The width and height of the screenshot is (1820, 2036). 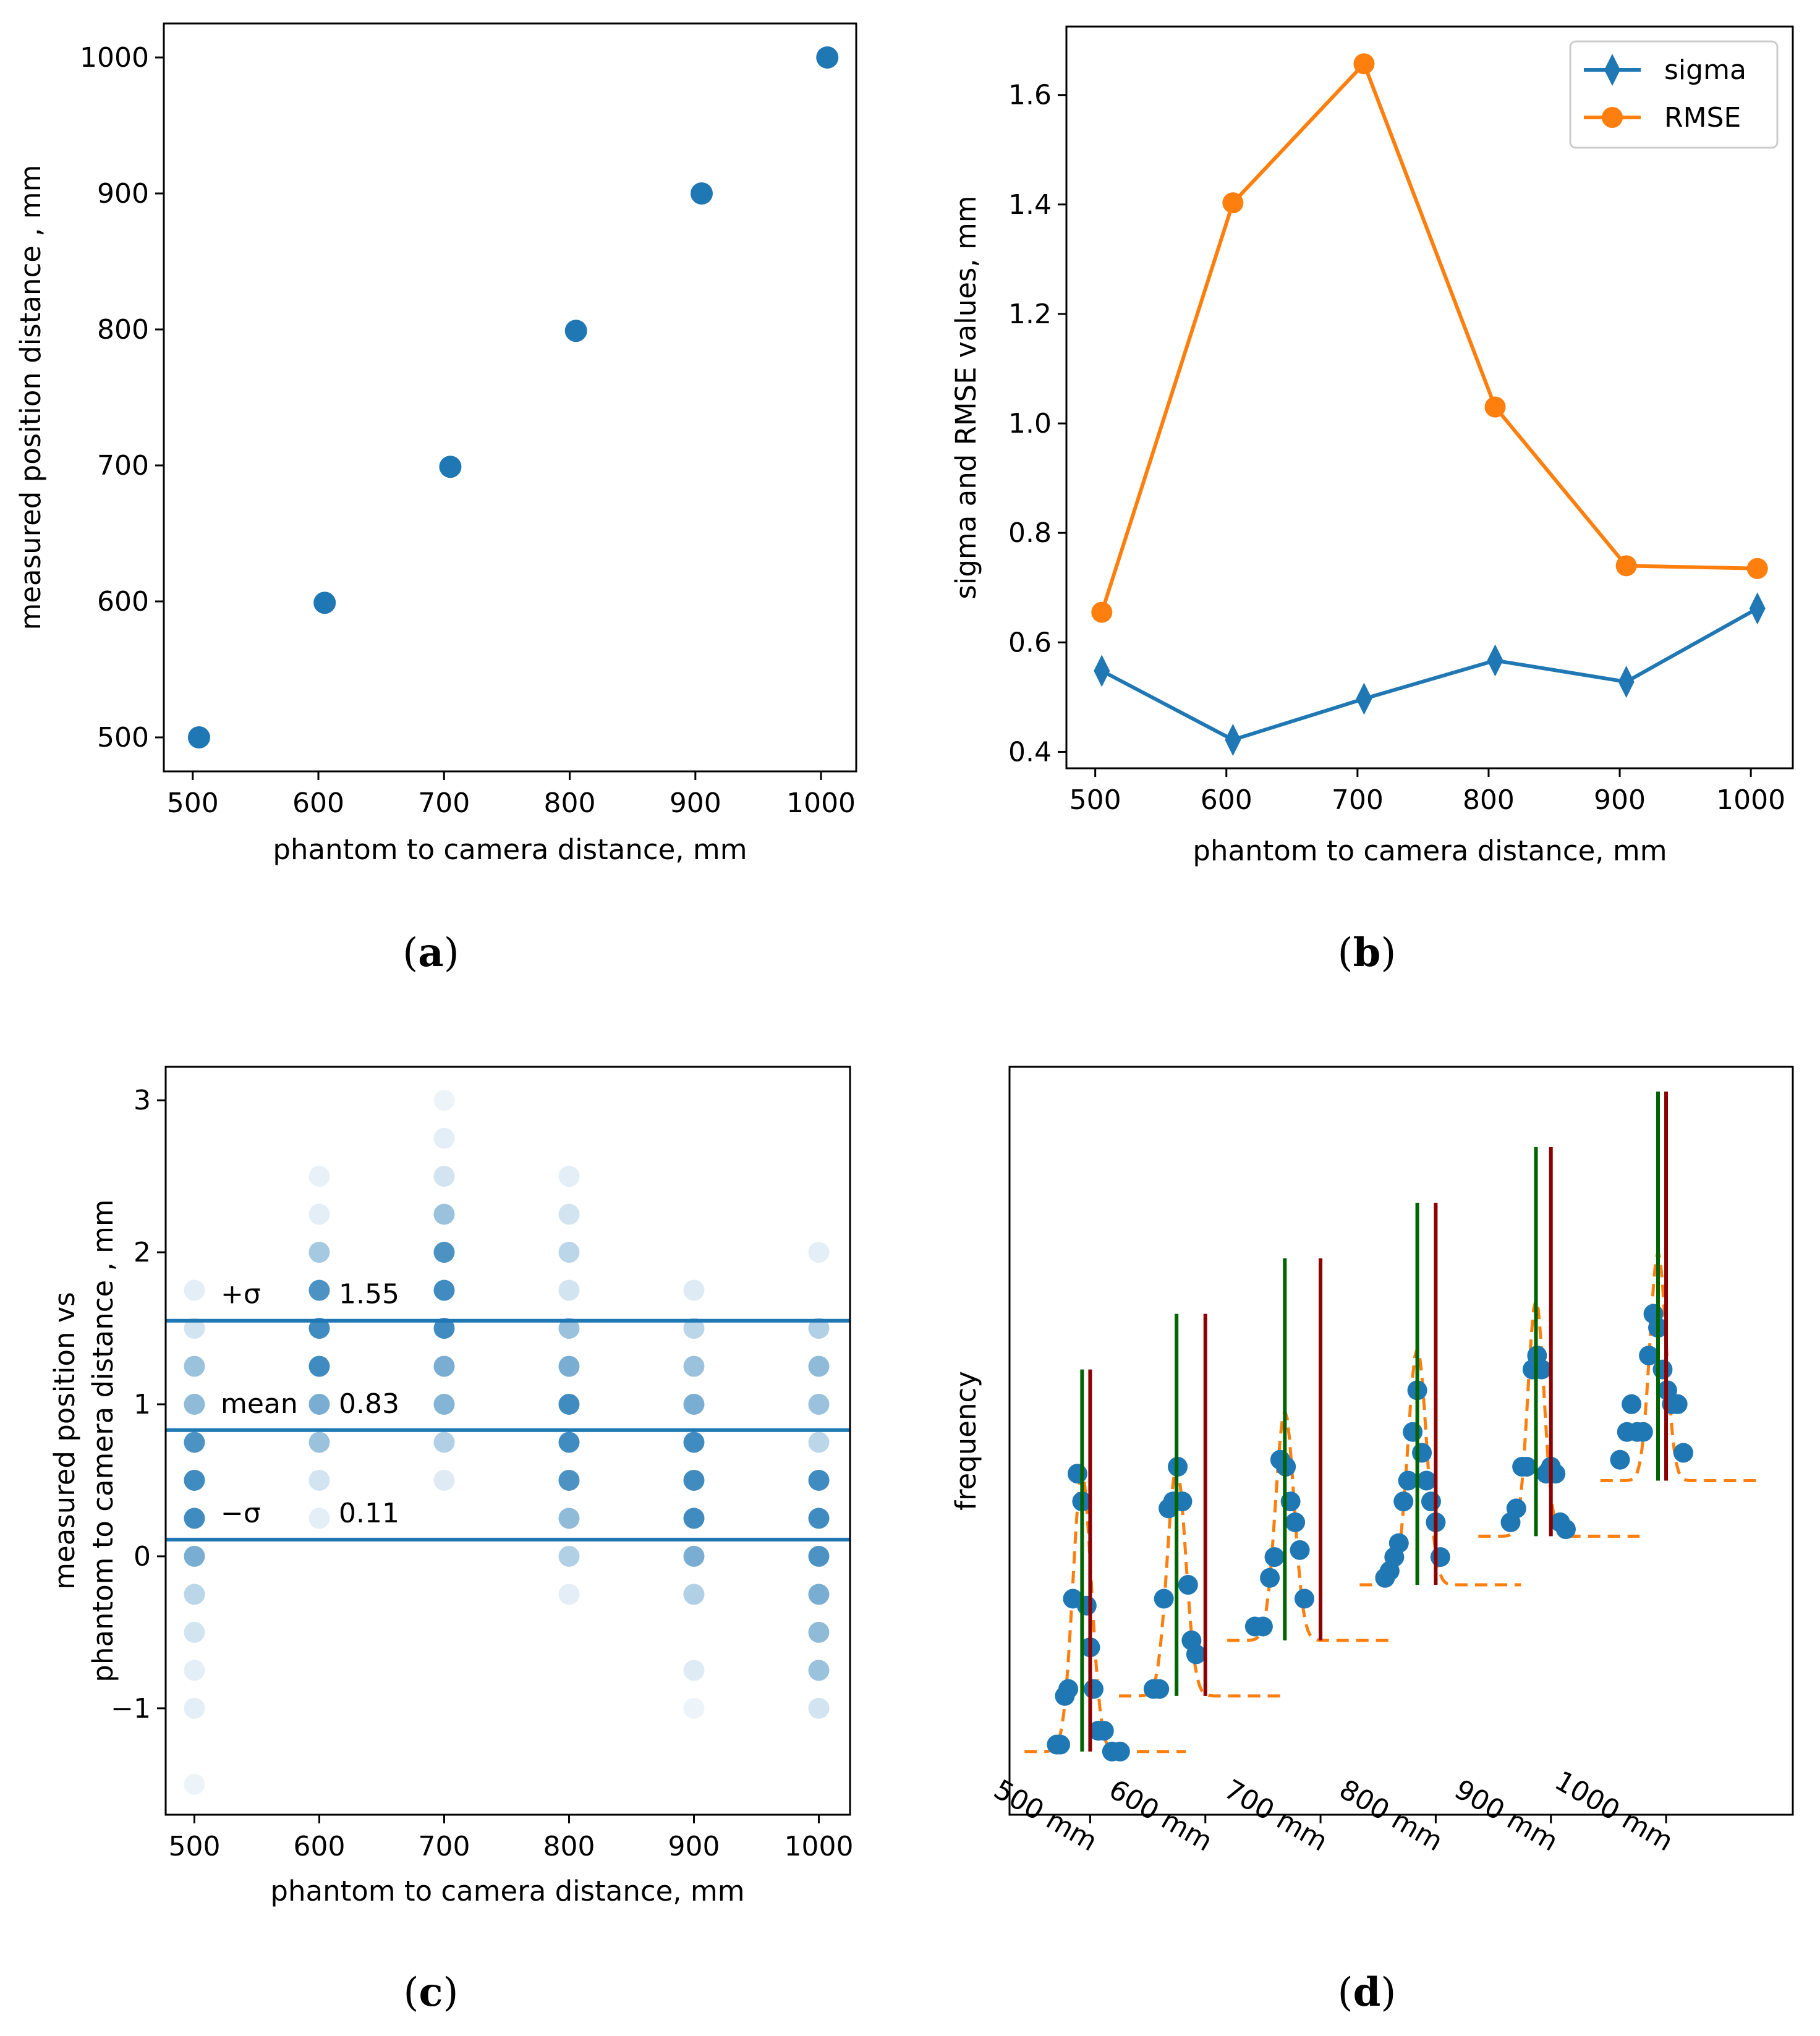 I want to click on y-tick-label: 1.2, so click(x=1030, y=314).